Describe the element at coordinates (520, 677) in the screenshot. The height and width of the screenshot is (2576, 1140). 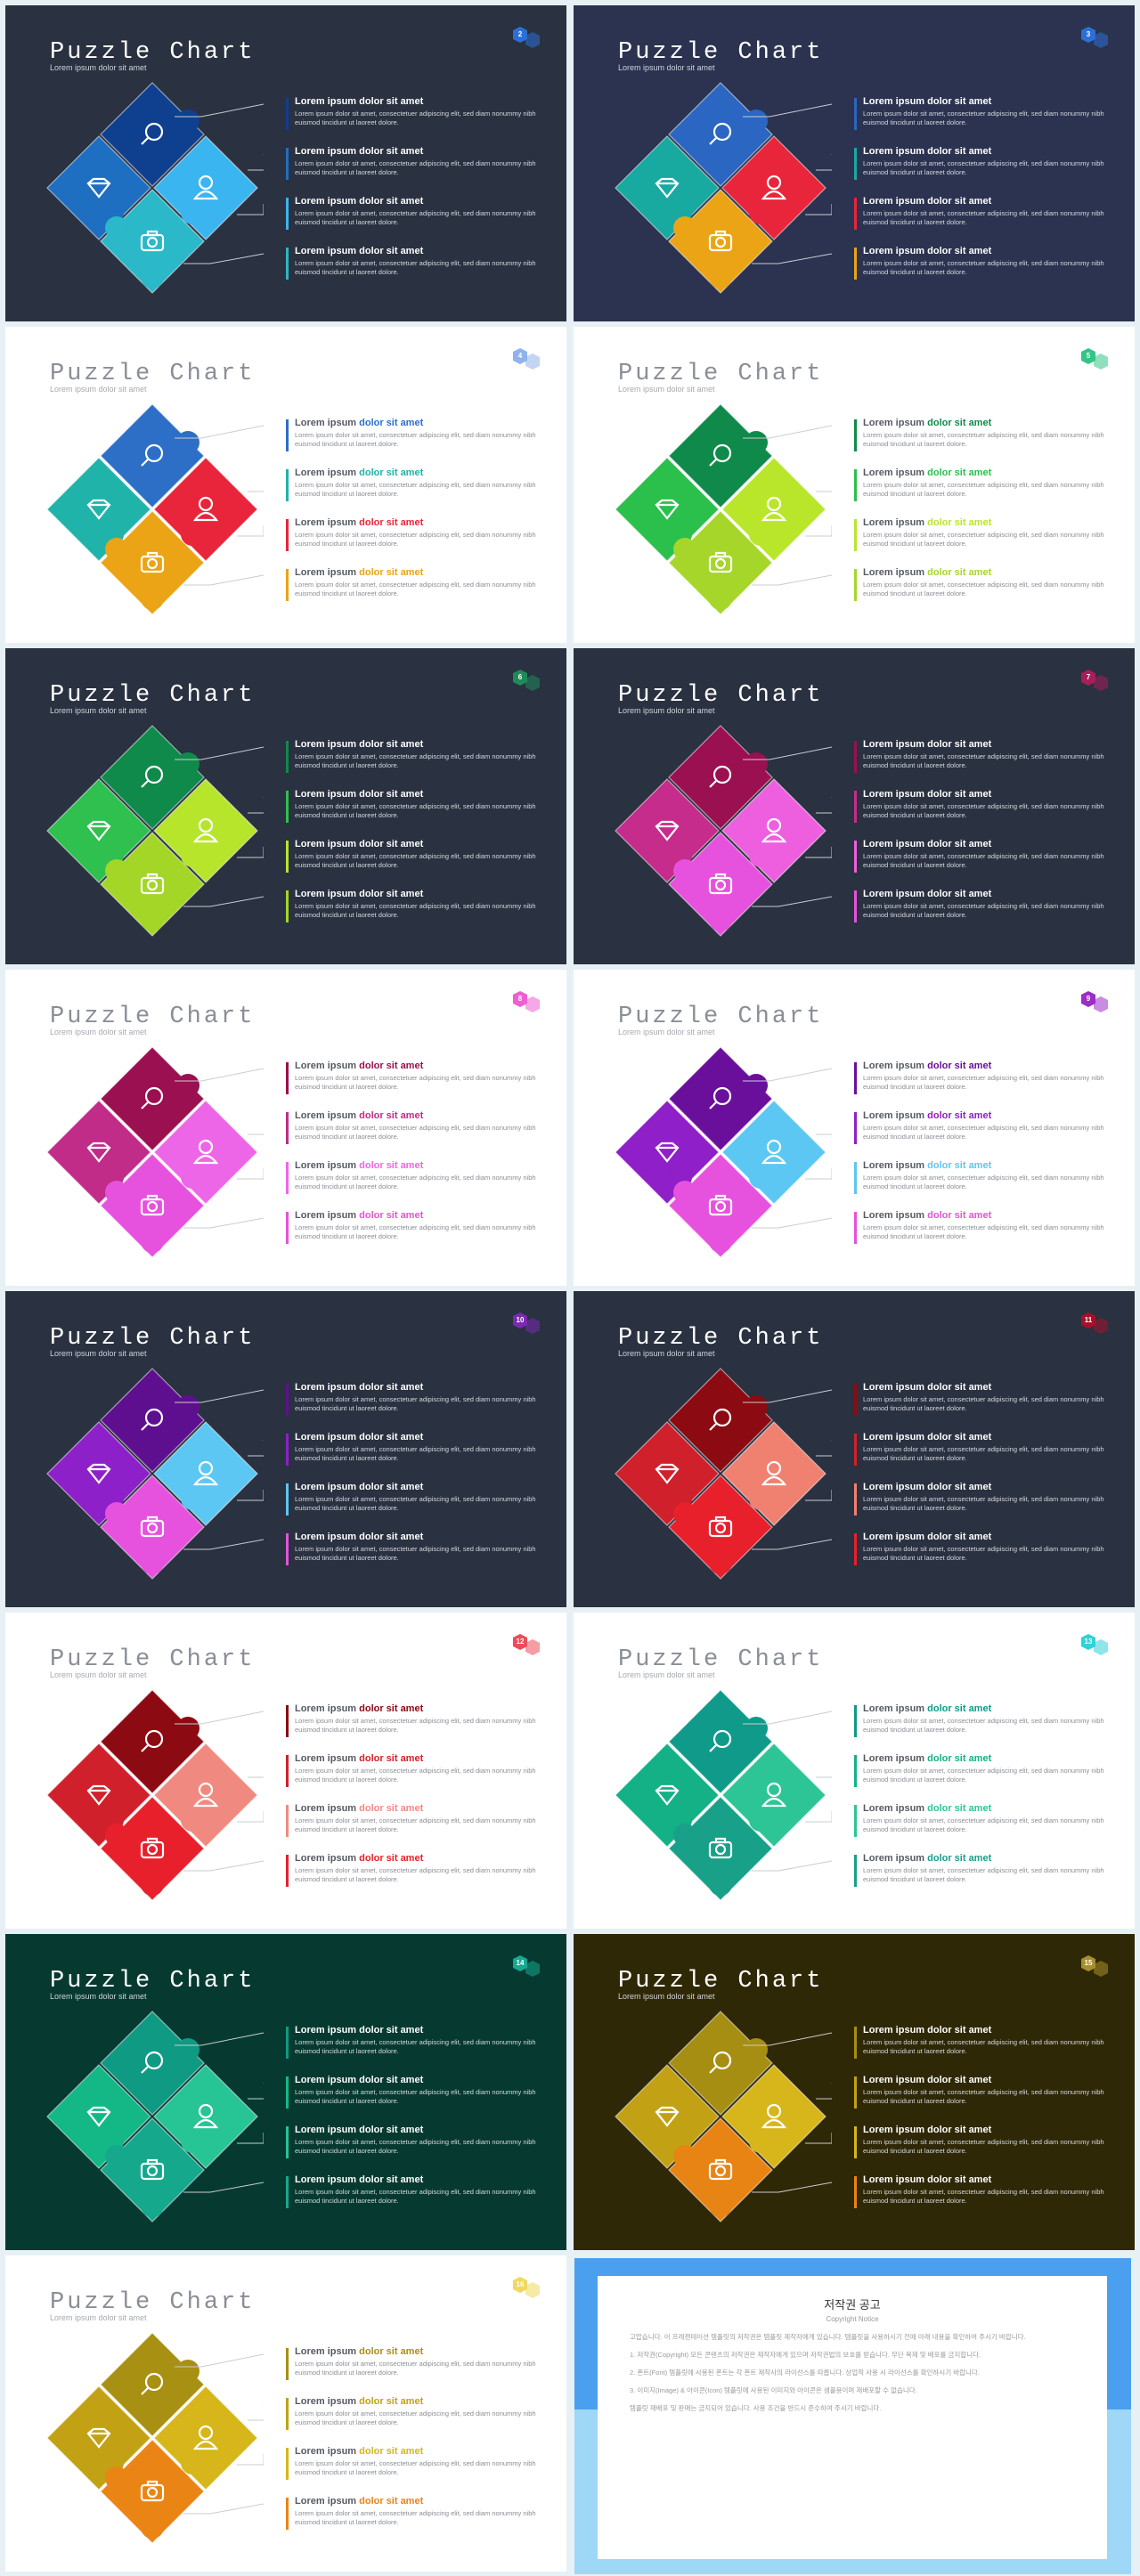
I see `page-number: 6` at that location.